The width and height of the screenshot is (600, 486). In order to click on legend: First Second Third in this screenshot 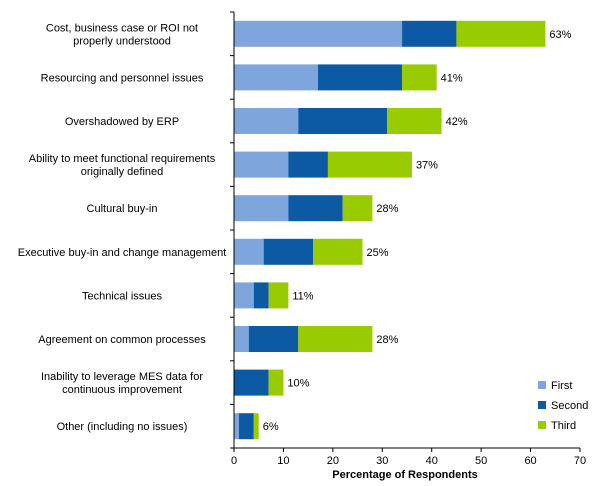, I will do `click(563, 406)`.